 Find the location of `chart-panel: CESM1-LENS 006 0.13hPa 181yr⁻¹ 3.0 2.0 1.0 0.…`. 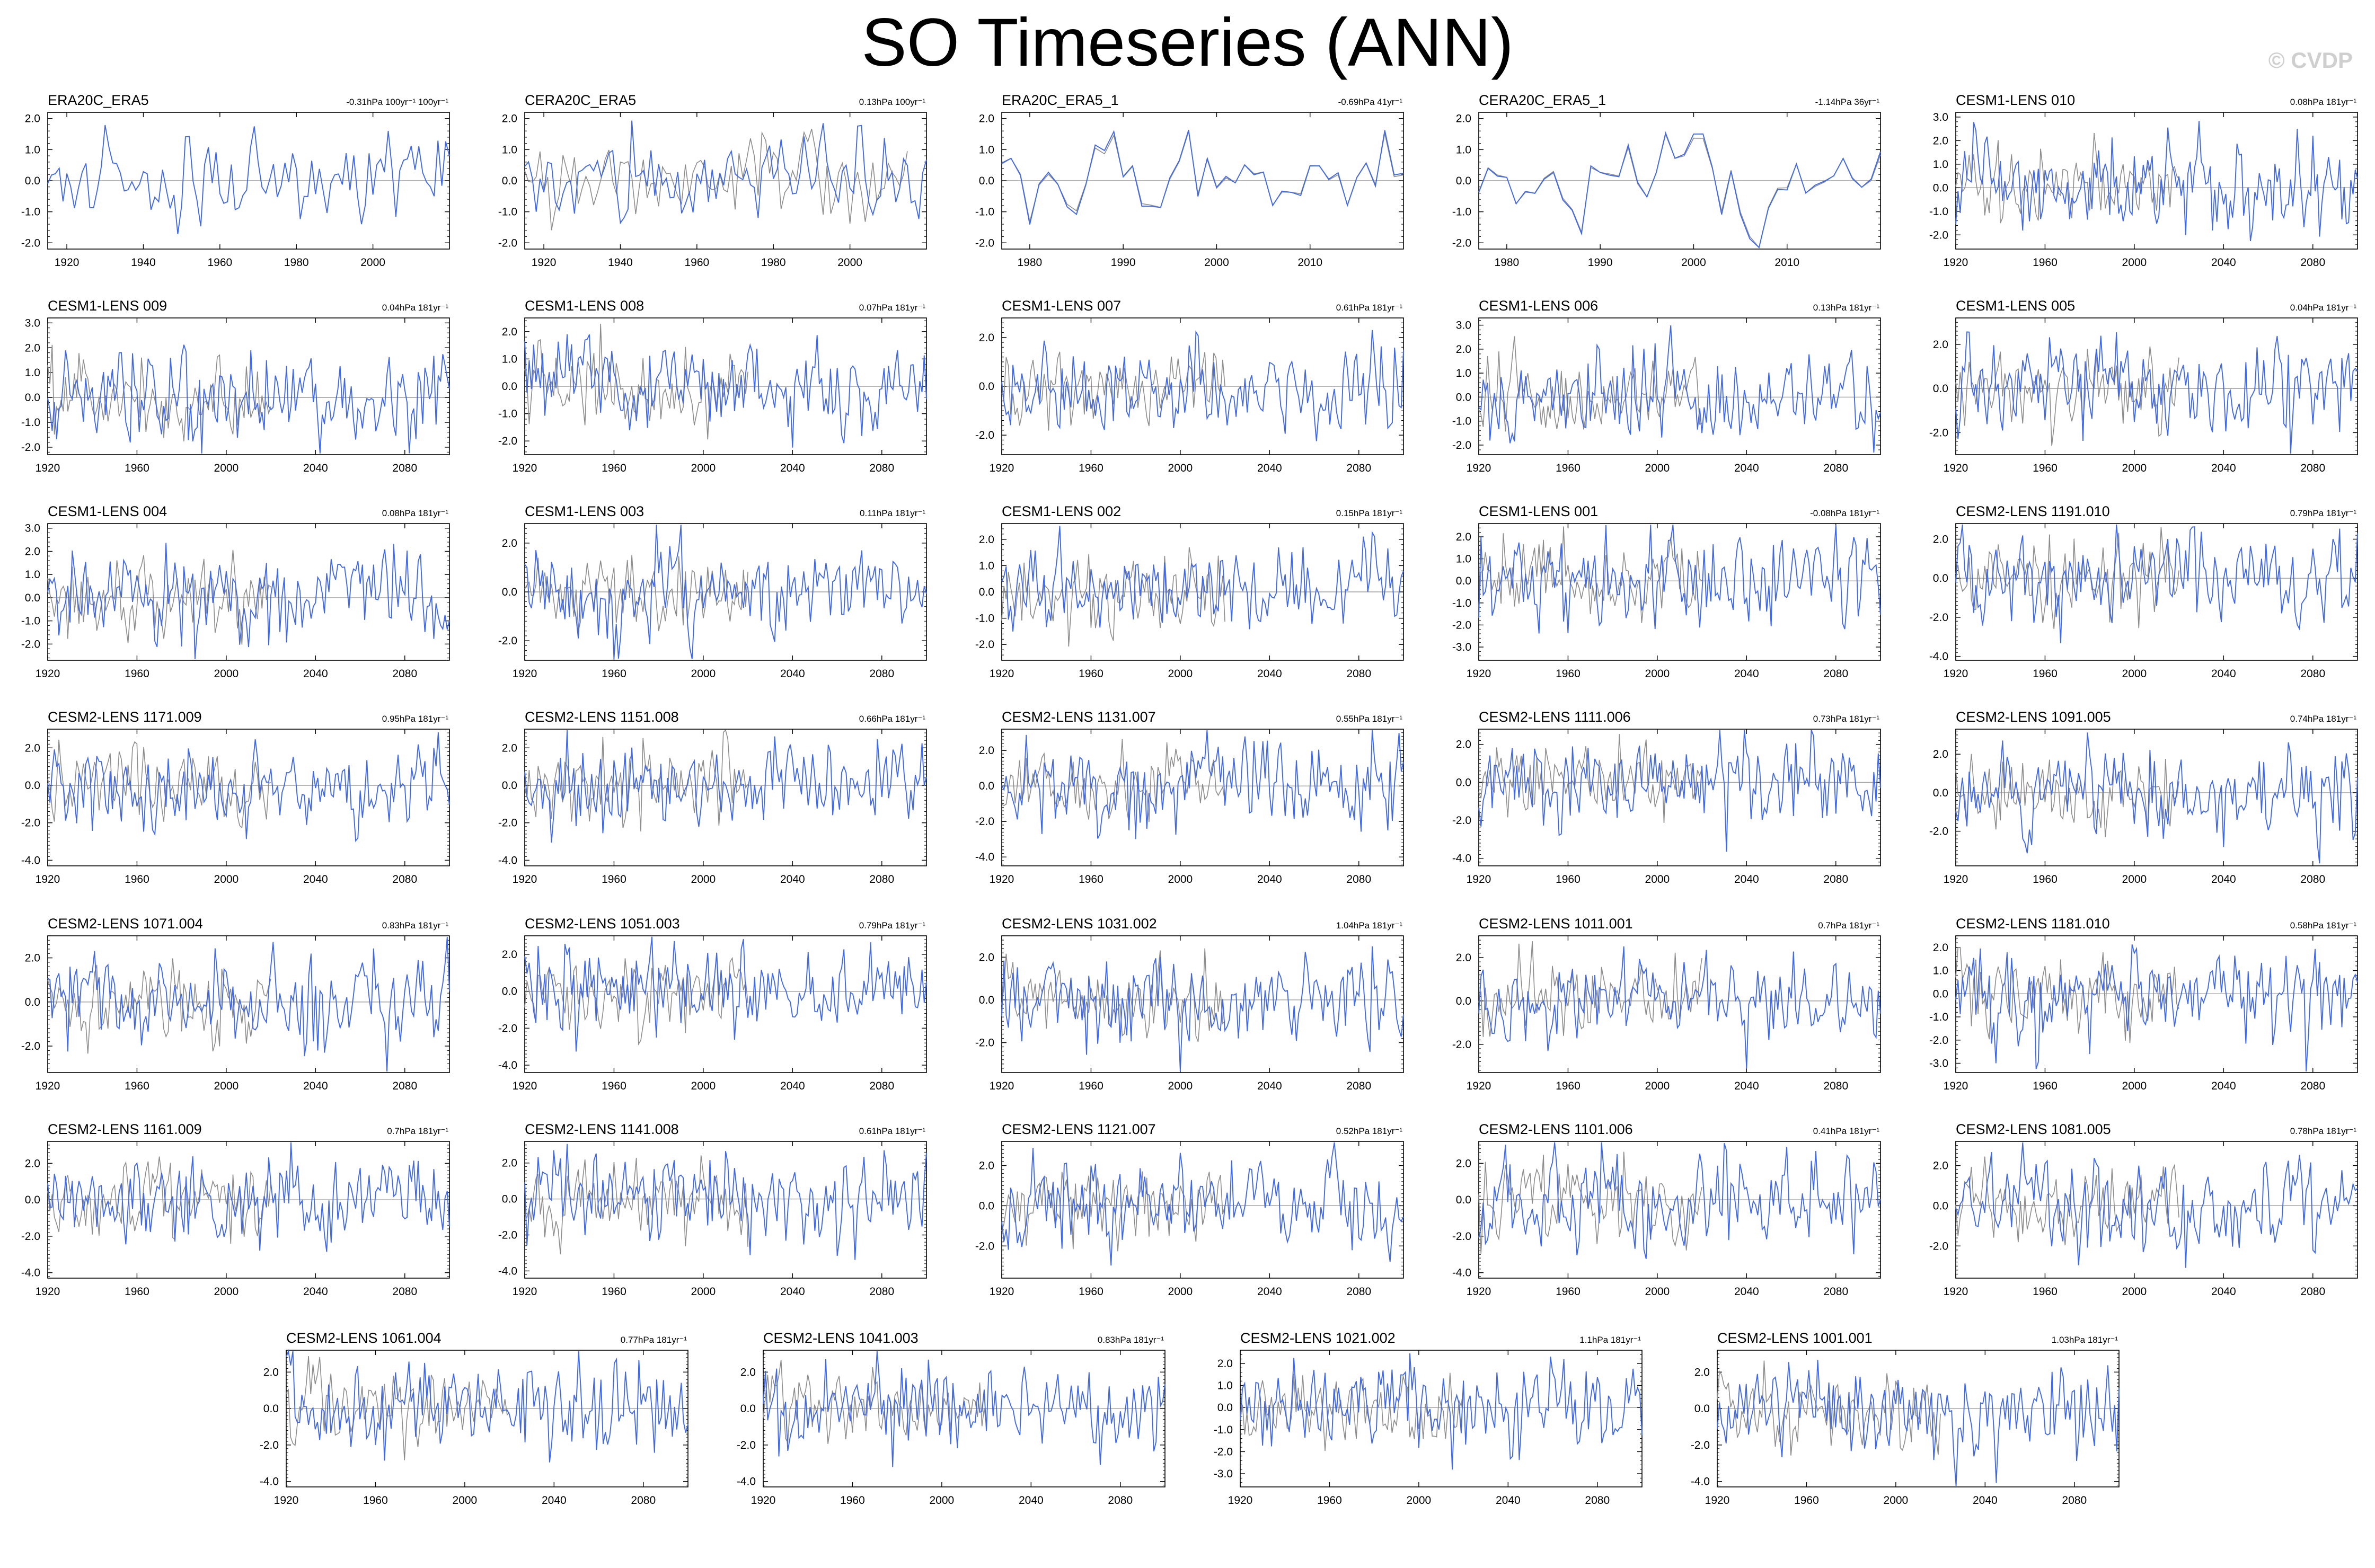

chart-panel: CESM1-LENS 006 0.13hPa 181yr⁻¹ 3.0 2.0 1.0 0.… is located at coordinates (1656, 389).